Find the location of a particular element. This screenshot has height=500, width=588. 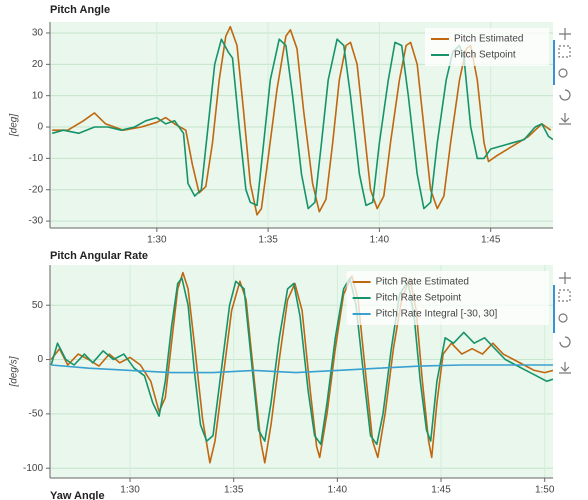

x-tick-label: 1:50 is located at coordinates (545, 490).